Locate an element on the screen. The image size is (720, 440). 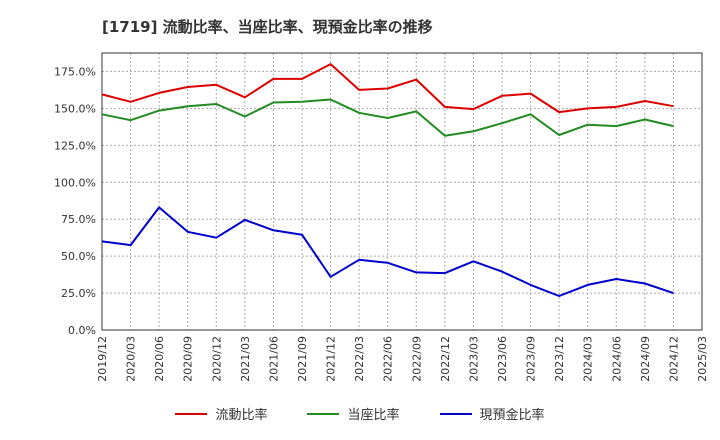
x-tick-label: 2023/06 is located at coordinates (502, 359).